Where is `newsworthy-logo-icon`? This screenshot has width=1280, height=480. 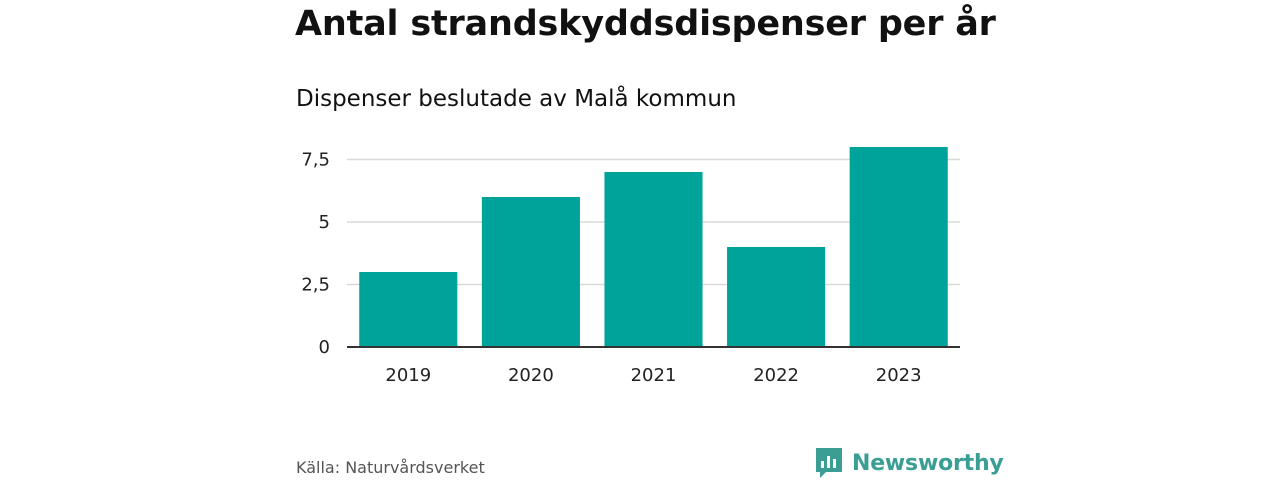
newsworthy-logo-icon is located at coordinates (829, 463).